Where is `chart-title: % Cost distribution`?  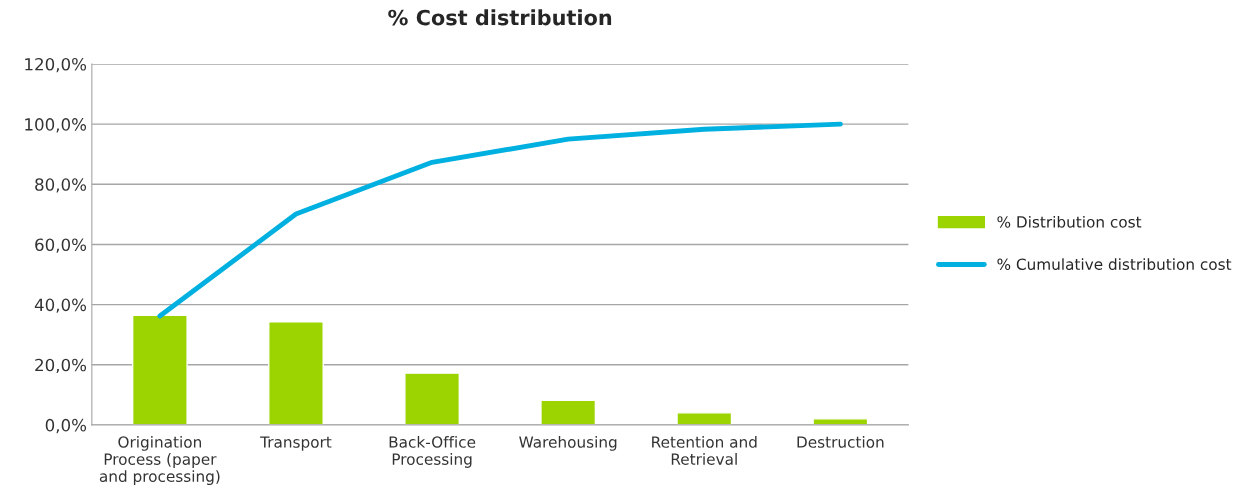 chart-title: % Cost distribution is located at coordinates (500, 17).